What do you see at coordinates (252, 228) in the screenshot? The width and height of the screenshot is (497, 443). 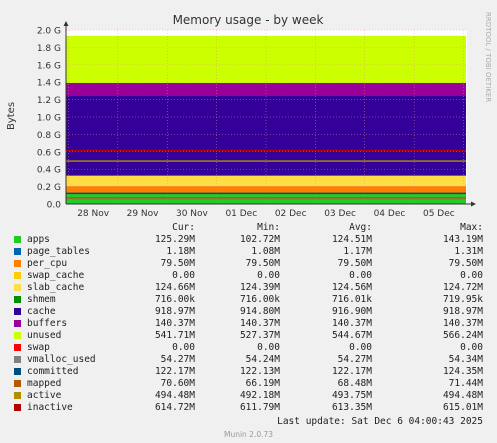 I see `legend-header: Cur: Min: Avg: Max:` at bounding box center [252, 228].